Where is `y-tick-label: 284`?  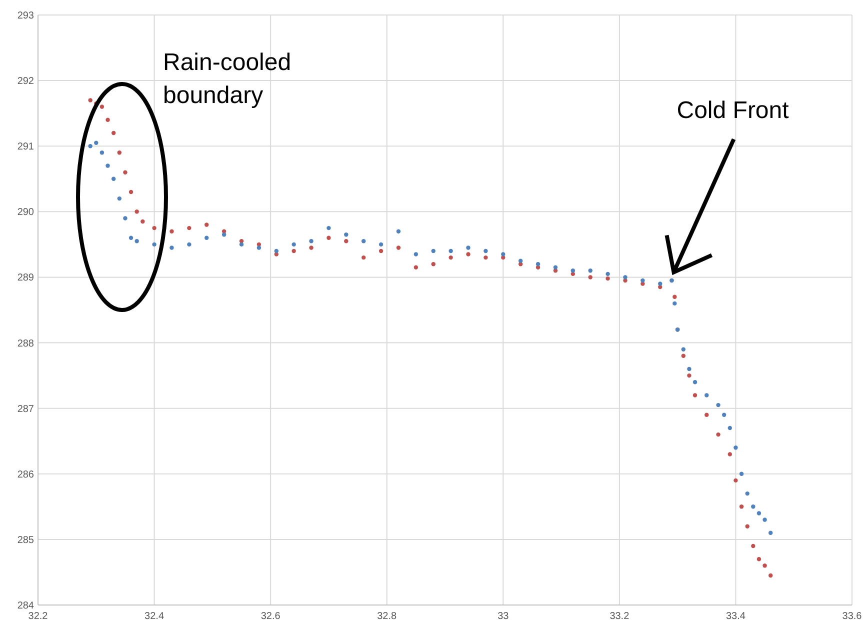
y-tick-label: 284 is located at coordinates (25, 606).